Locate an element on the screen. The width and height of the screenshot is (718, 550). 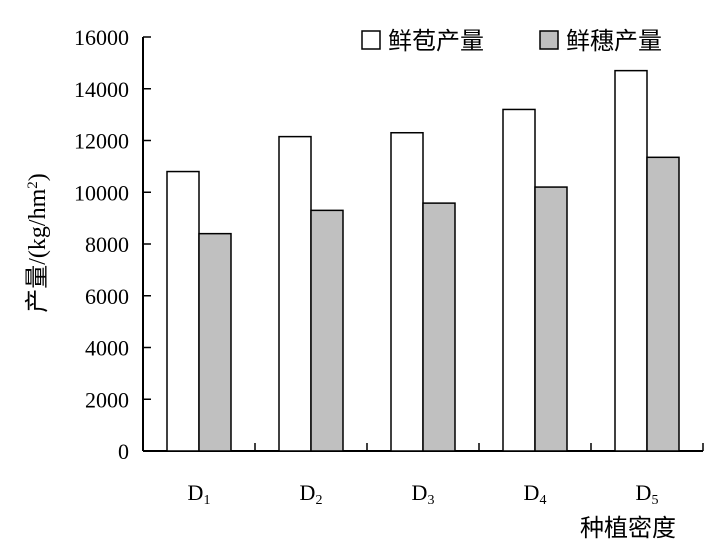
x-tick-label: D1 is located at coordinates (199, 494).